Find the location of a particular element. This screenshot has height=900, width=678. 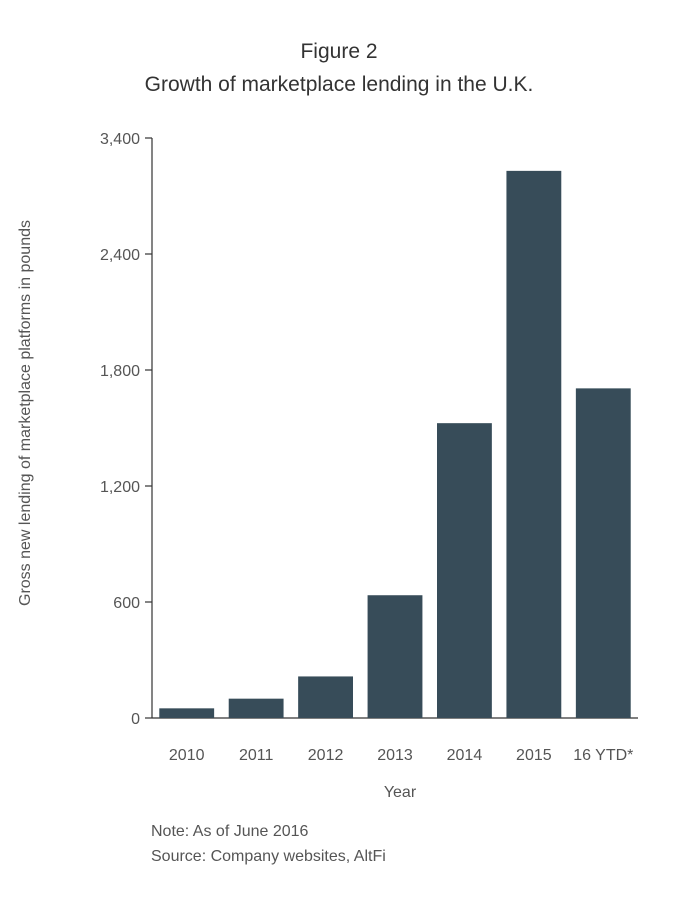

x-tick-label: 2010 is located at coordinates (187, 755).